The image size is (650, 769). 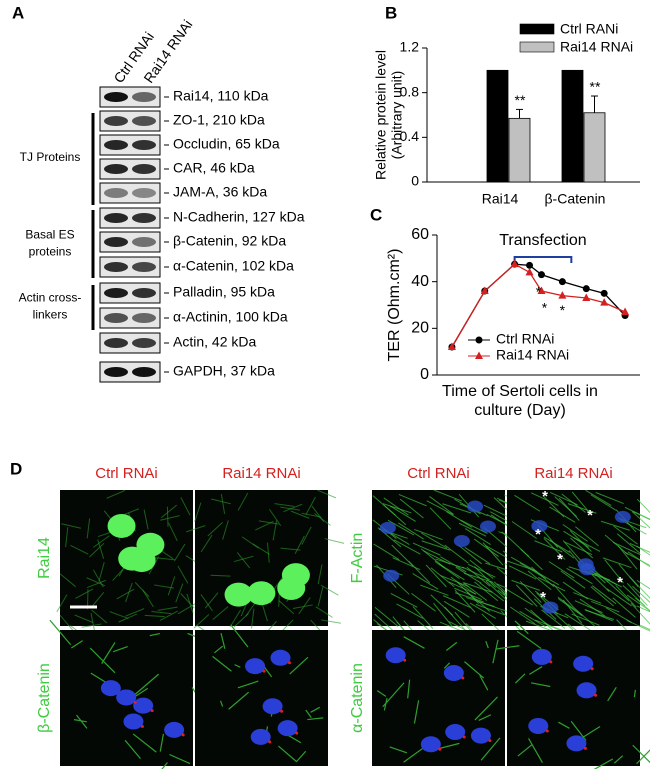 What do you see at coordinates (357, 698) in the screenshot?
I see `row-label: α-Catenin` at bounding box center [357, 698].